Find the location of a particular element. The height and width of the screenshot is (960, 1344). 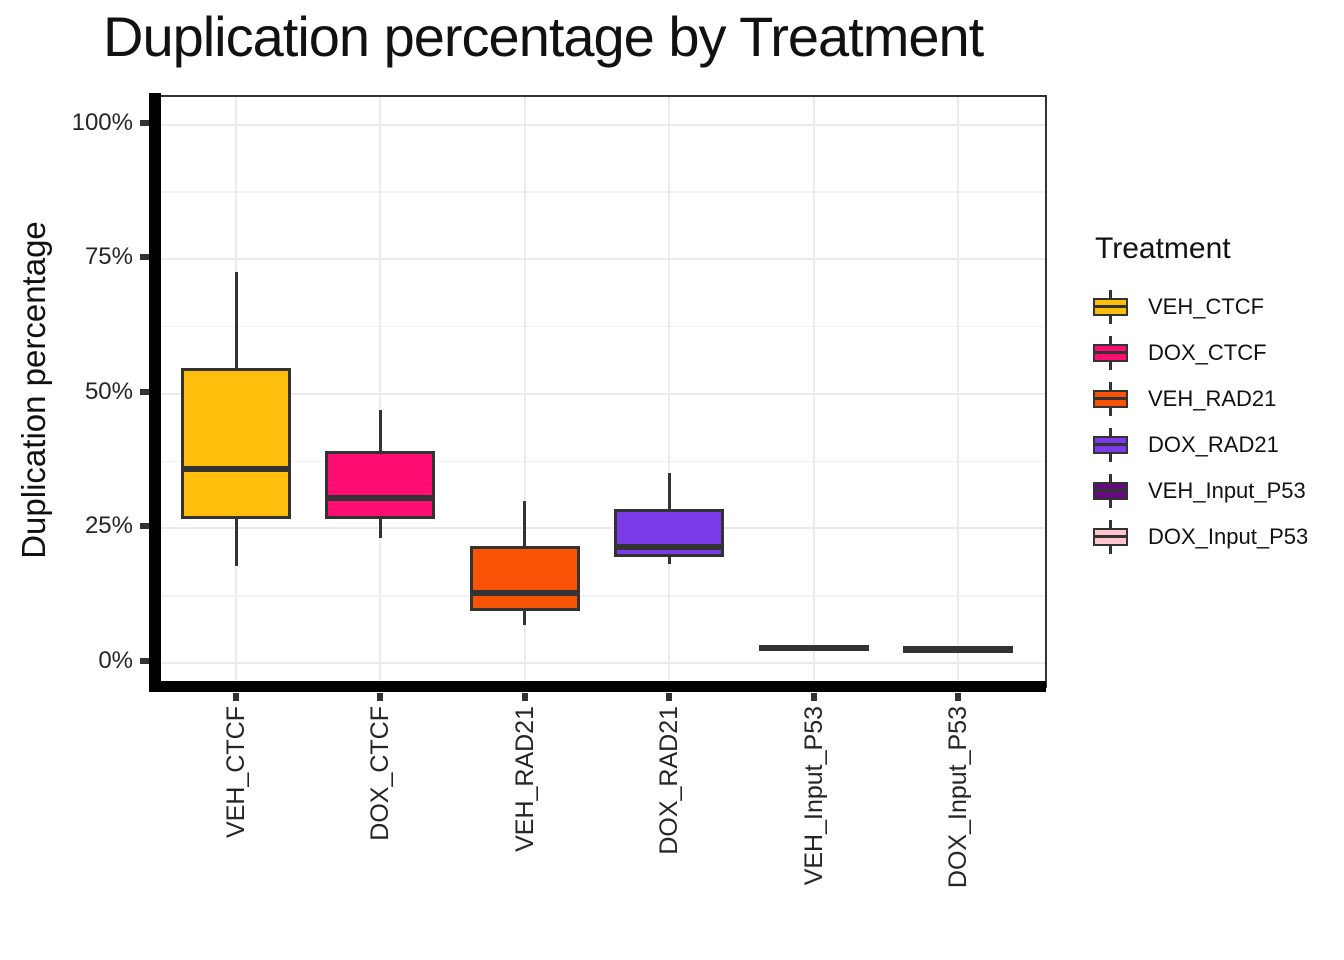

y-tick-label: 75% is located at coordinates (108, 257).